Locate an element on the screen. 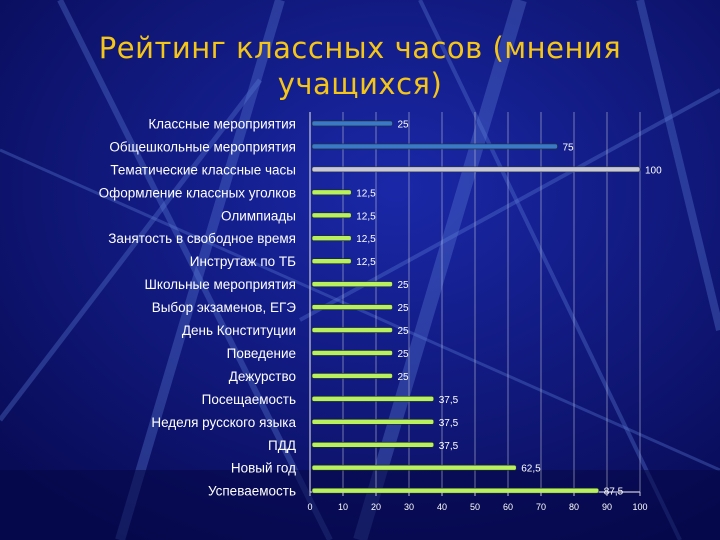  category-label: Неделя русского языка is located at coordinates (223, 422).